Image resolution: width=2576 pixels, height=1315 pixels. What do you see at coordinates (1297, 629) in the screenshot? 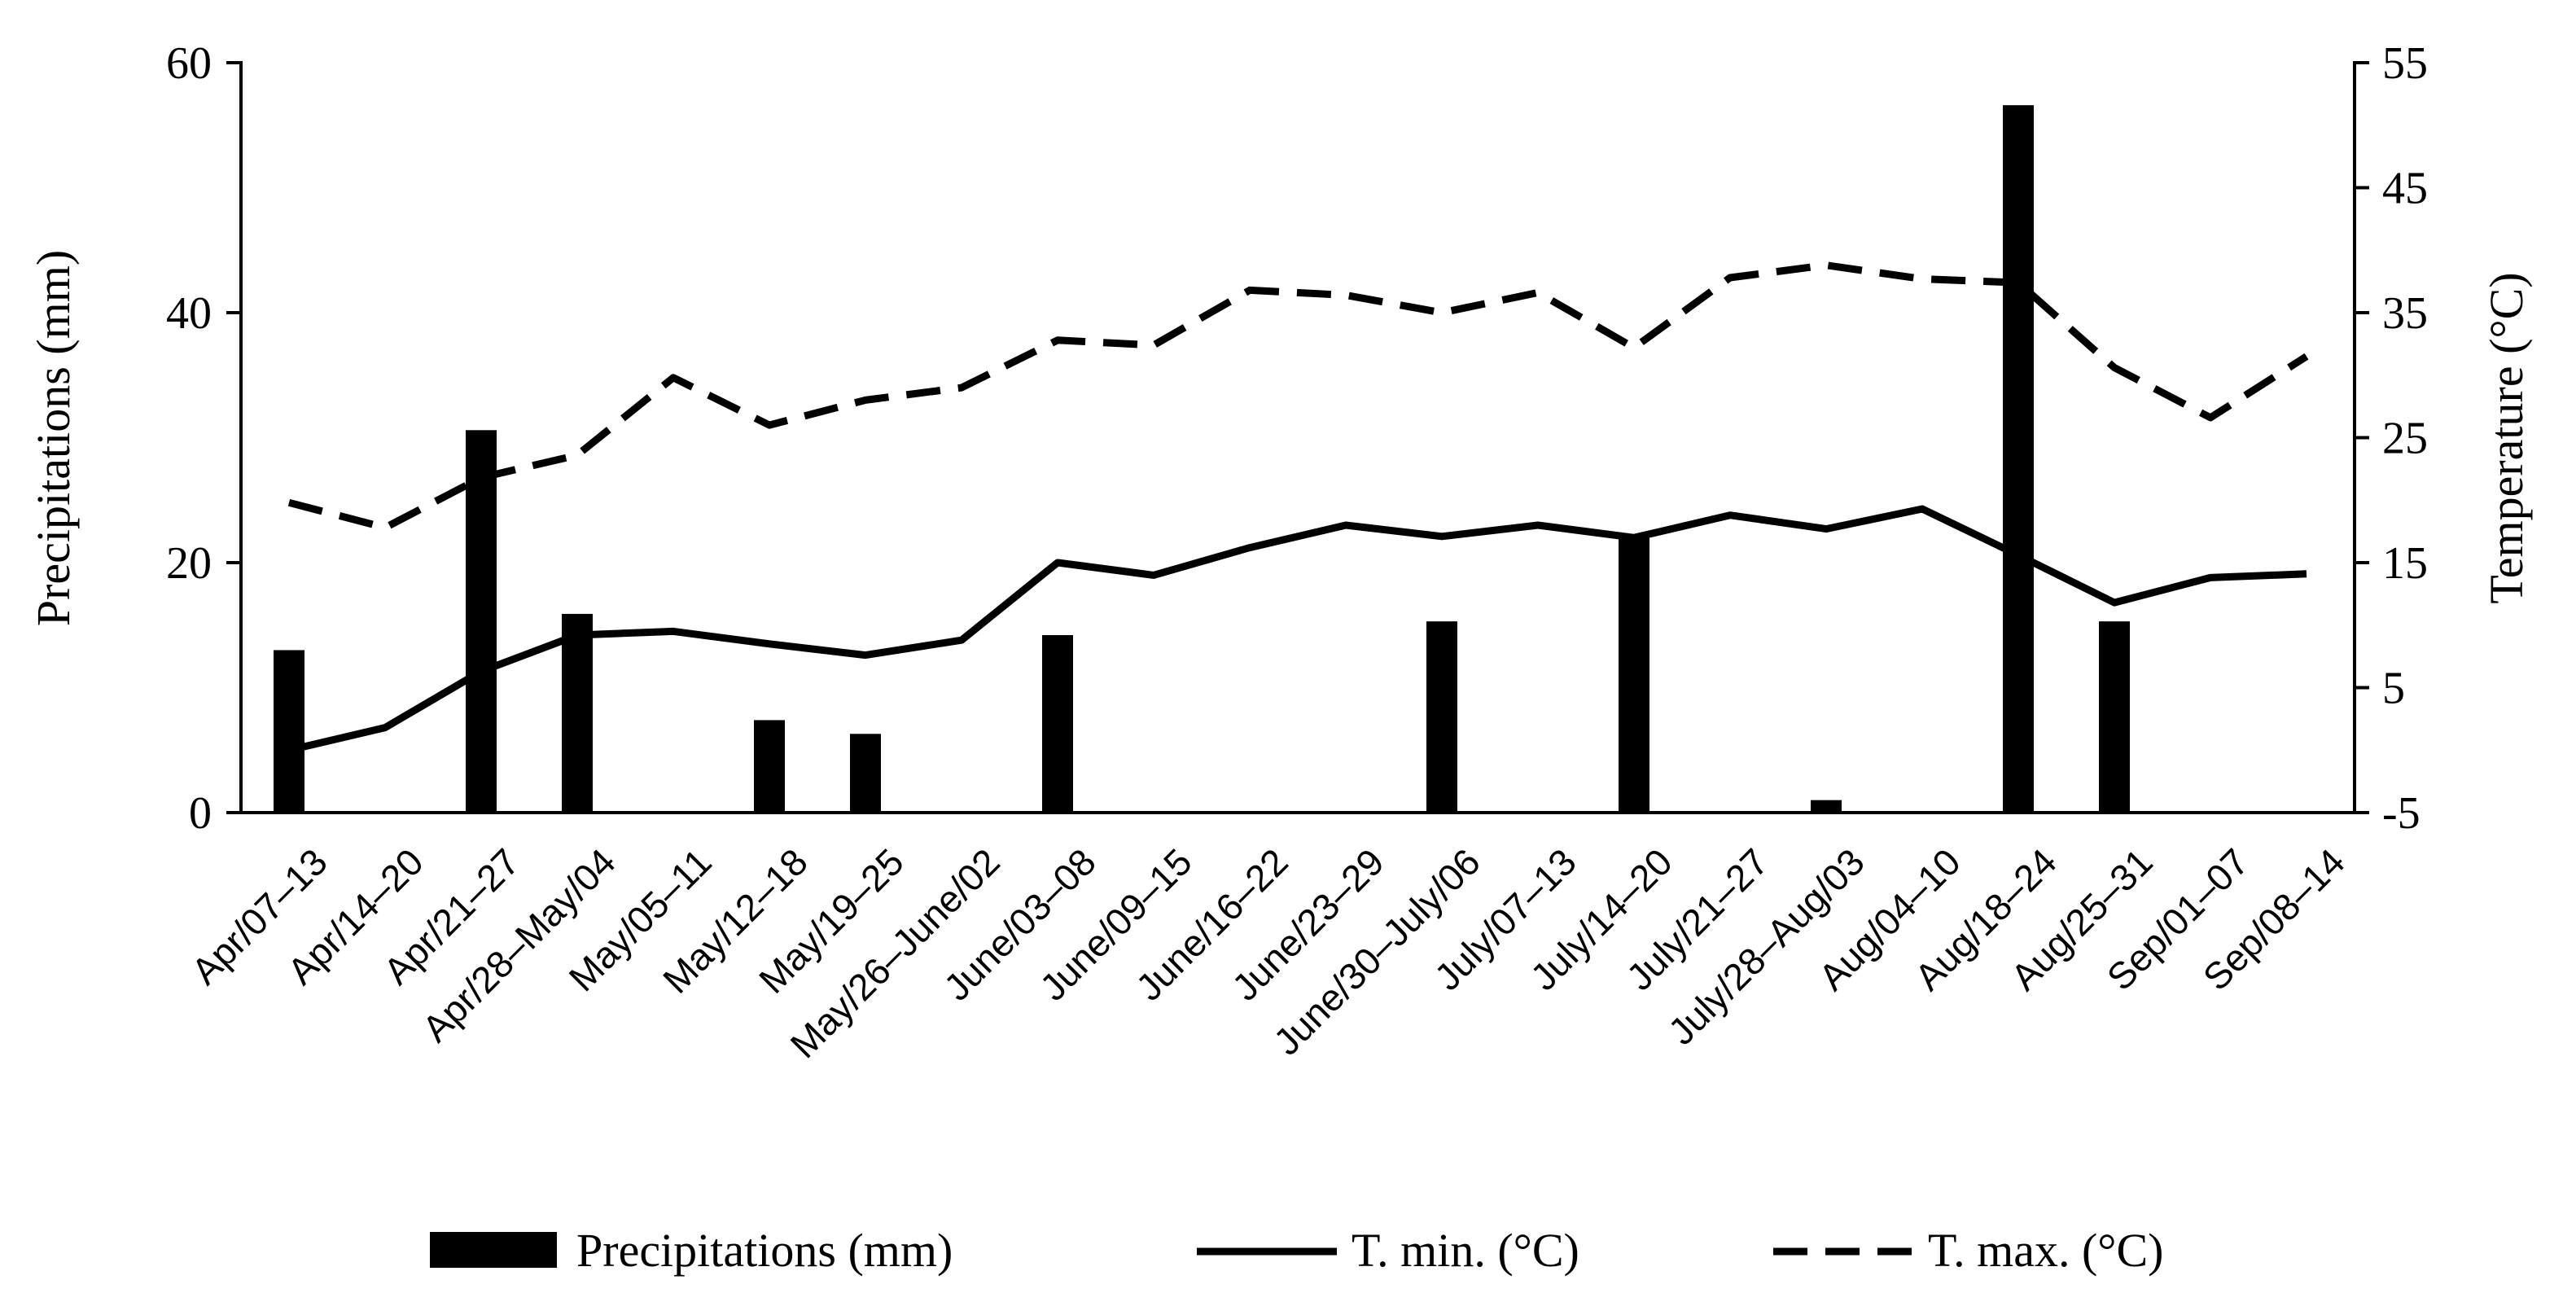
I see `line-tmin` at bounding box center [1297, 629].